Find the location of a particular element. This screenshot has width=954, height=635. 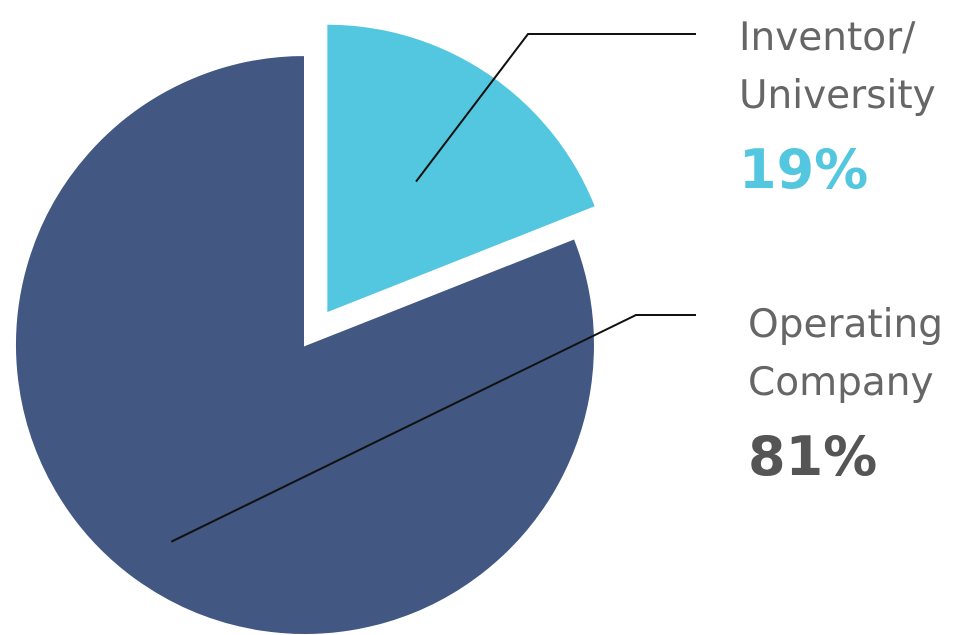

slice-label-operating-company: Operating Company 81% is located at coordinates (845, 395).